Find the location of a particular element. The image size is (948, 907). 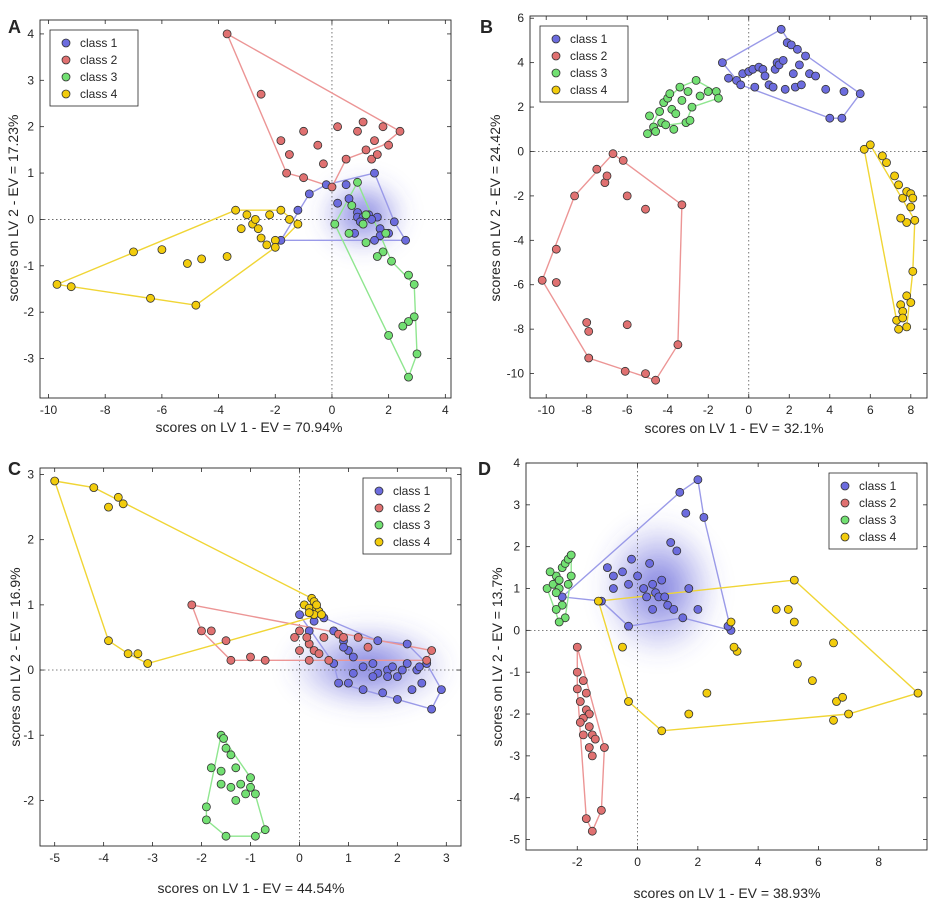

y-tick-label: -2 is located at coordinates (28, 800).